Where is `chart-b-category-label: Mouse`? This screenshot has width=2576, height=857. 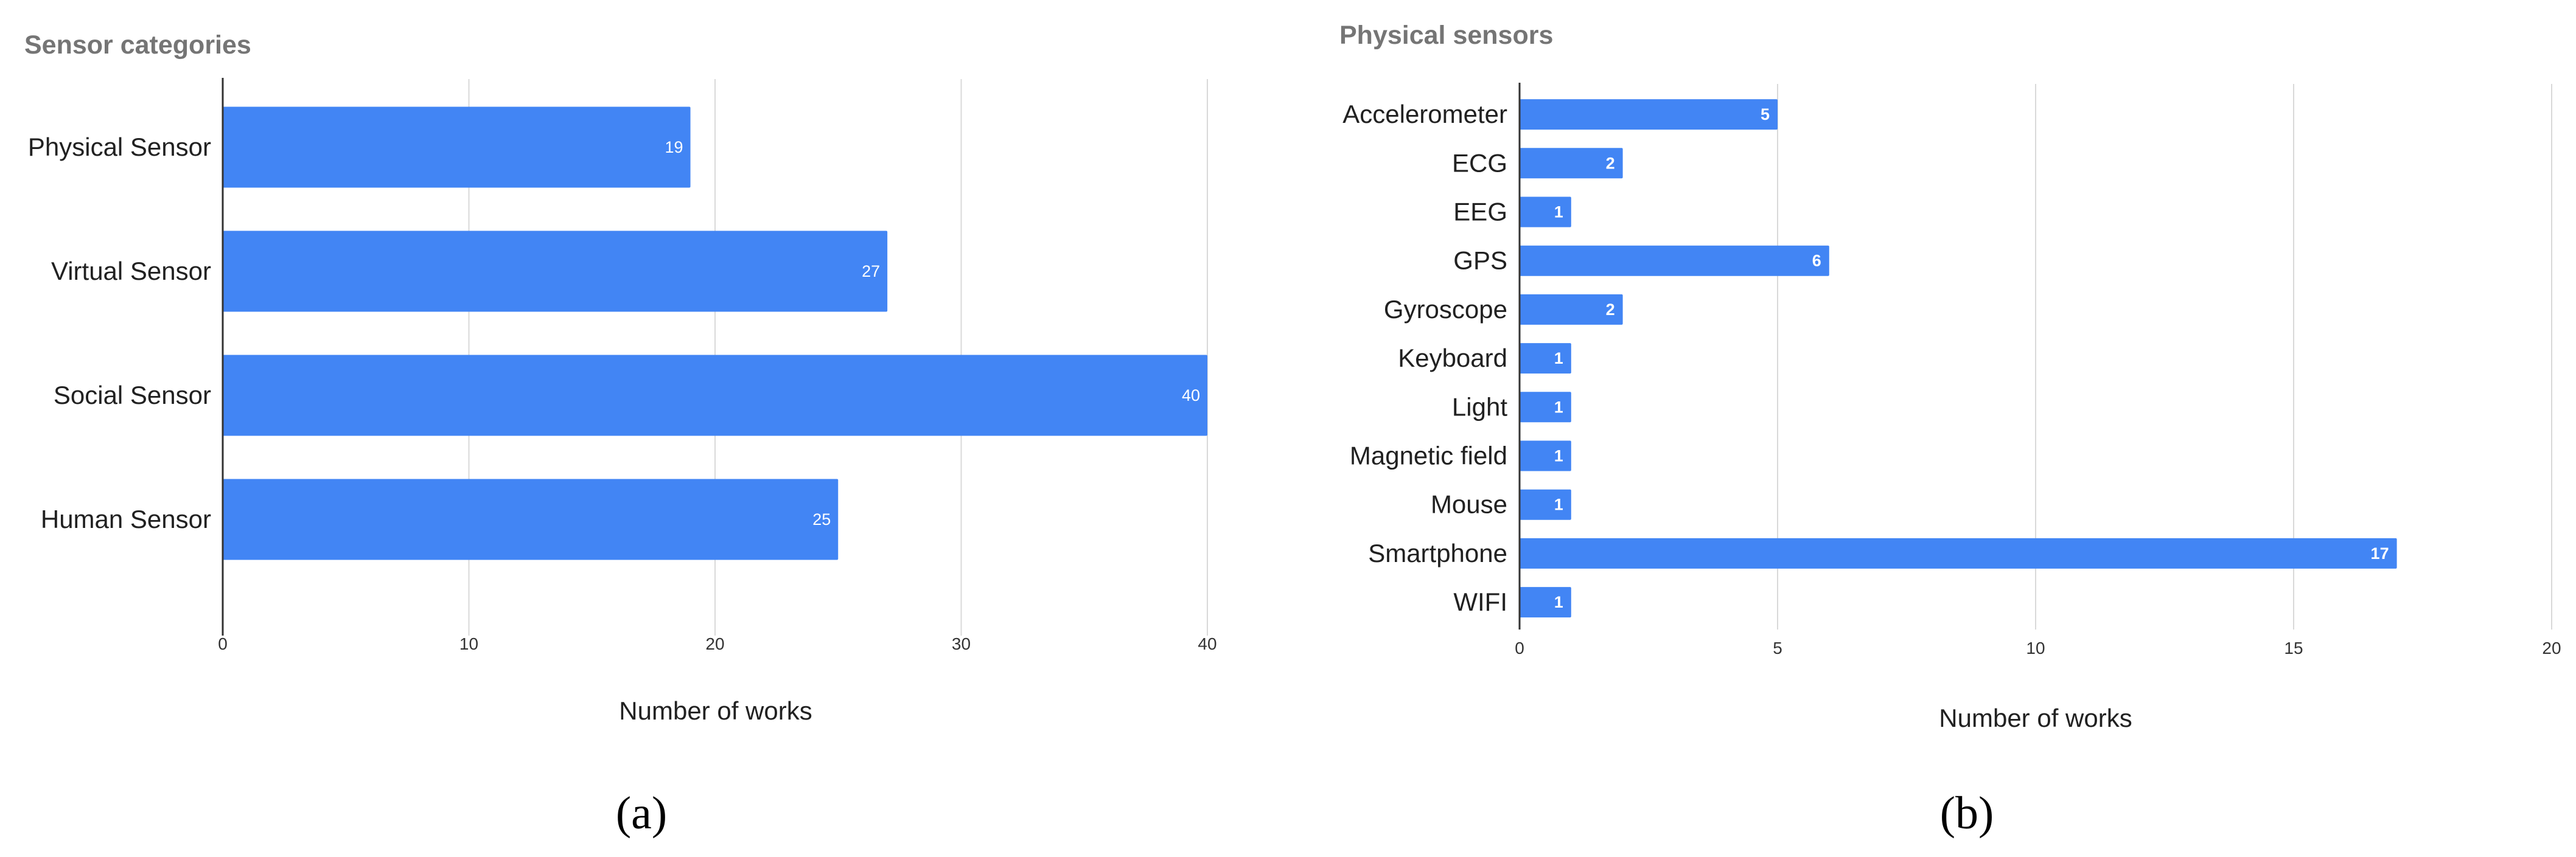 chart-b-category-label: Mouse is located at coordinates (1469, 504).